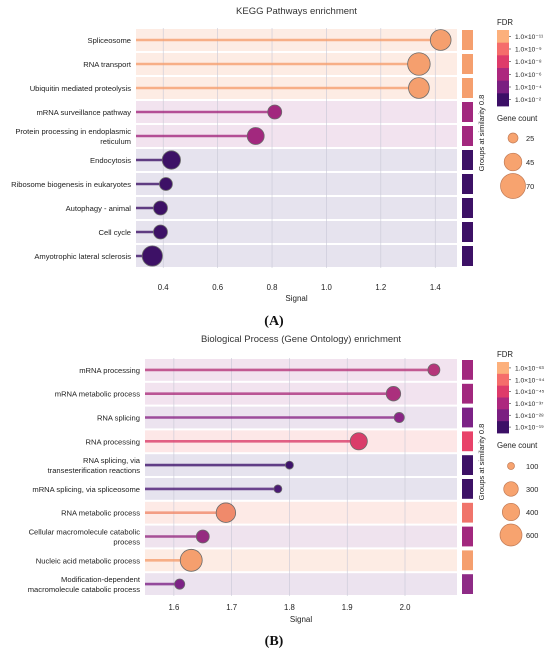 This screenshot has width=550, height=658. Describe the element at coordinates (406, 607) in the screenshot. I see `x-tick-label: 2.0` at that location.